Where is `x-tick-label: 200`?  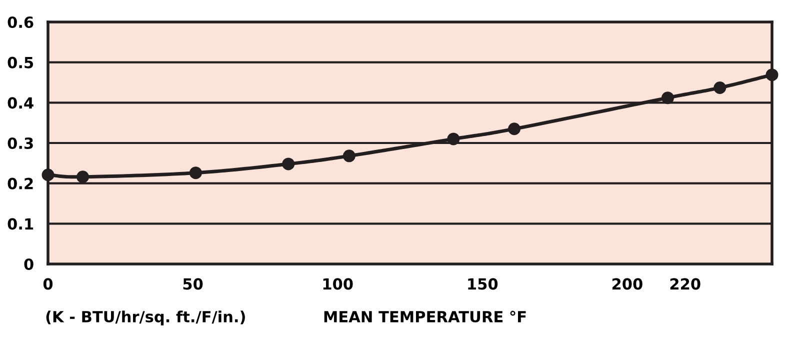 x-tick-label: 200 is located at coordinates (627, 284).